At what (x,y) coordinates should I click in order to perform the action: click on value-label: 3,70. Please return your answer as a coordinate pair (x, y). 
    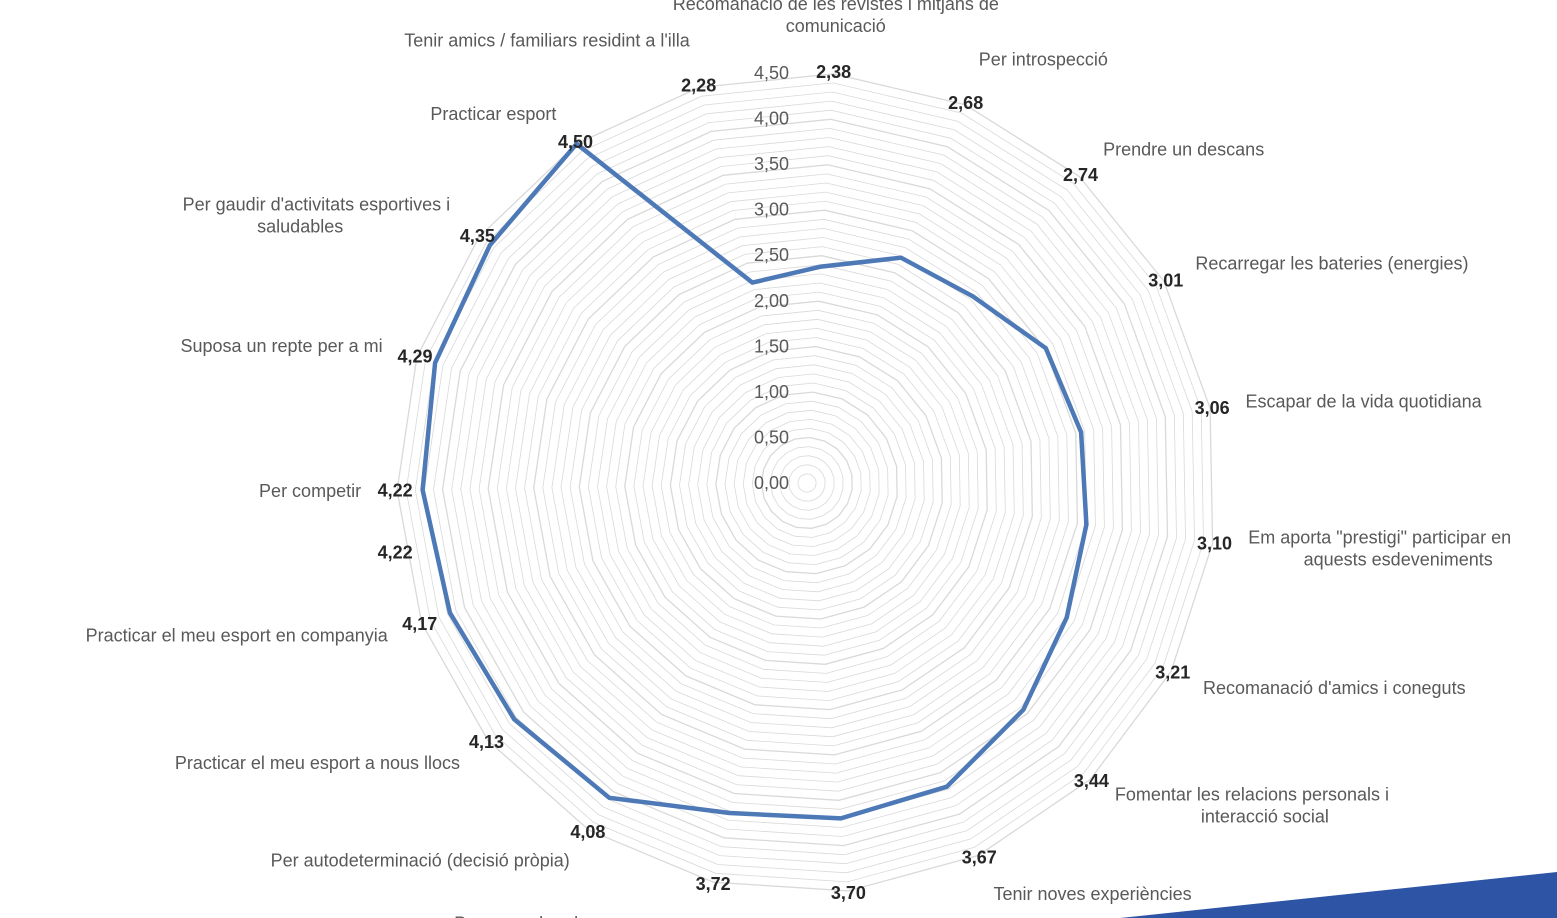
    Looking at the image, I should click on (848, 893).